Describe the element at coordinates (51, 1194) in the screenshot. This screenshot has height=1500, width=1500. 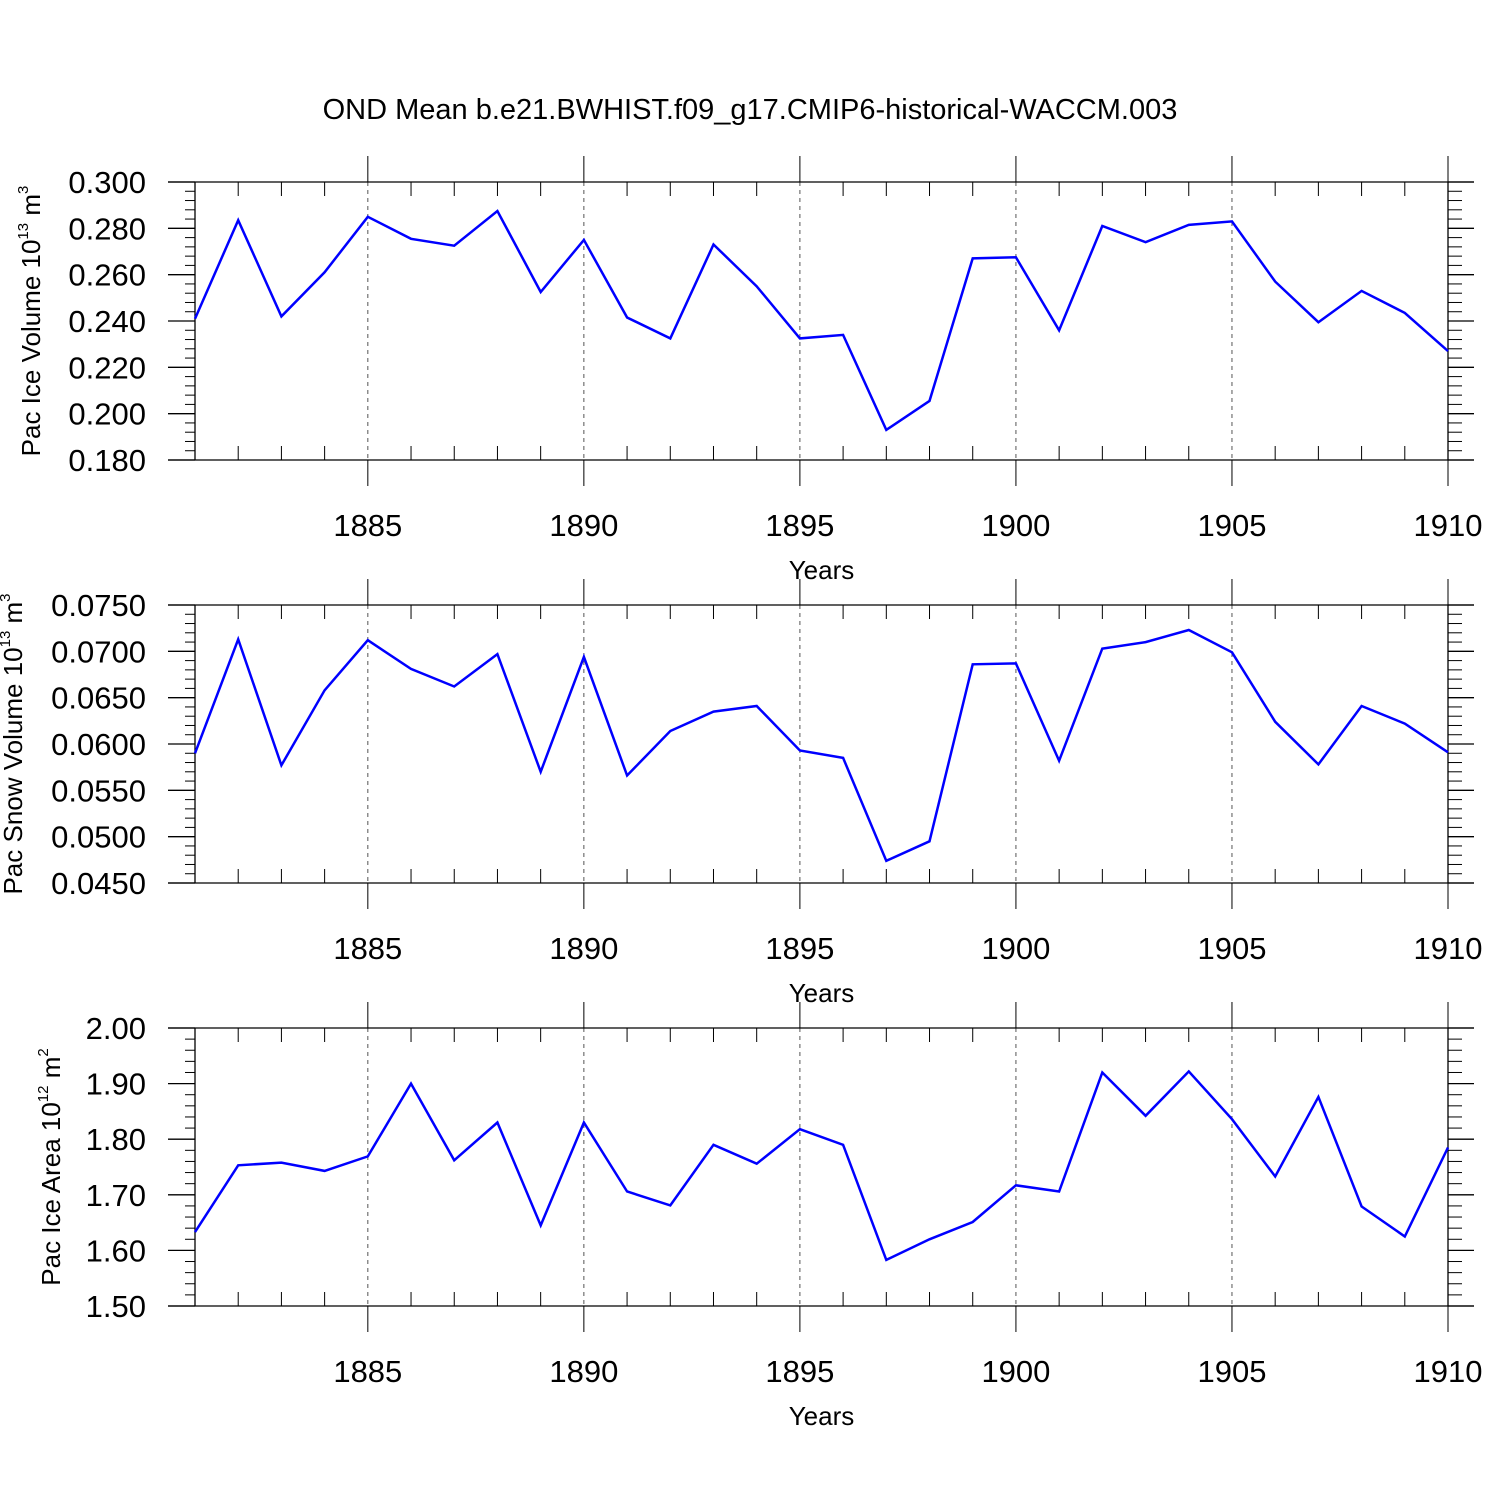
I see `y-axis-label-part: Pac Ice Area 10` at that location.